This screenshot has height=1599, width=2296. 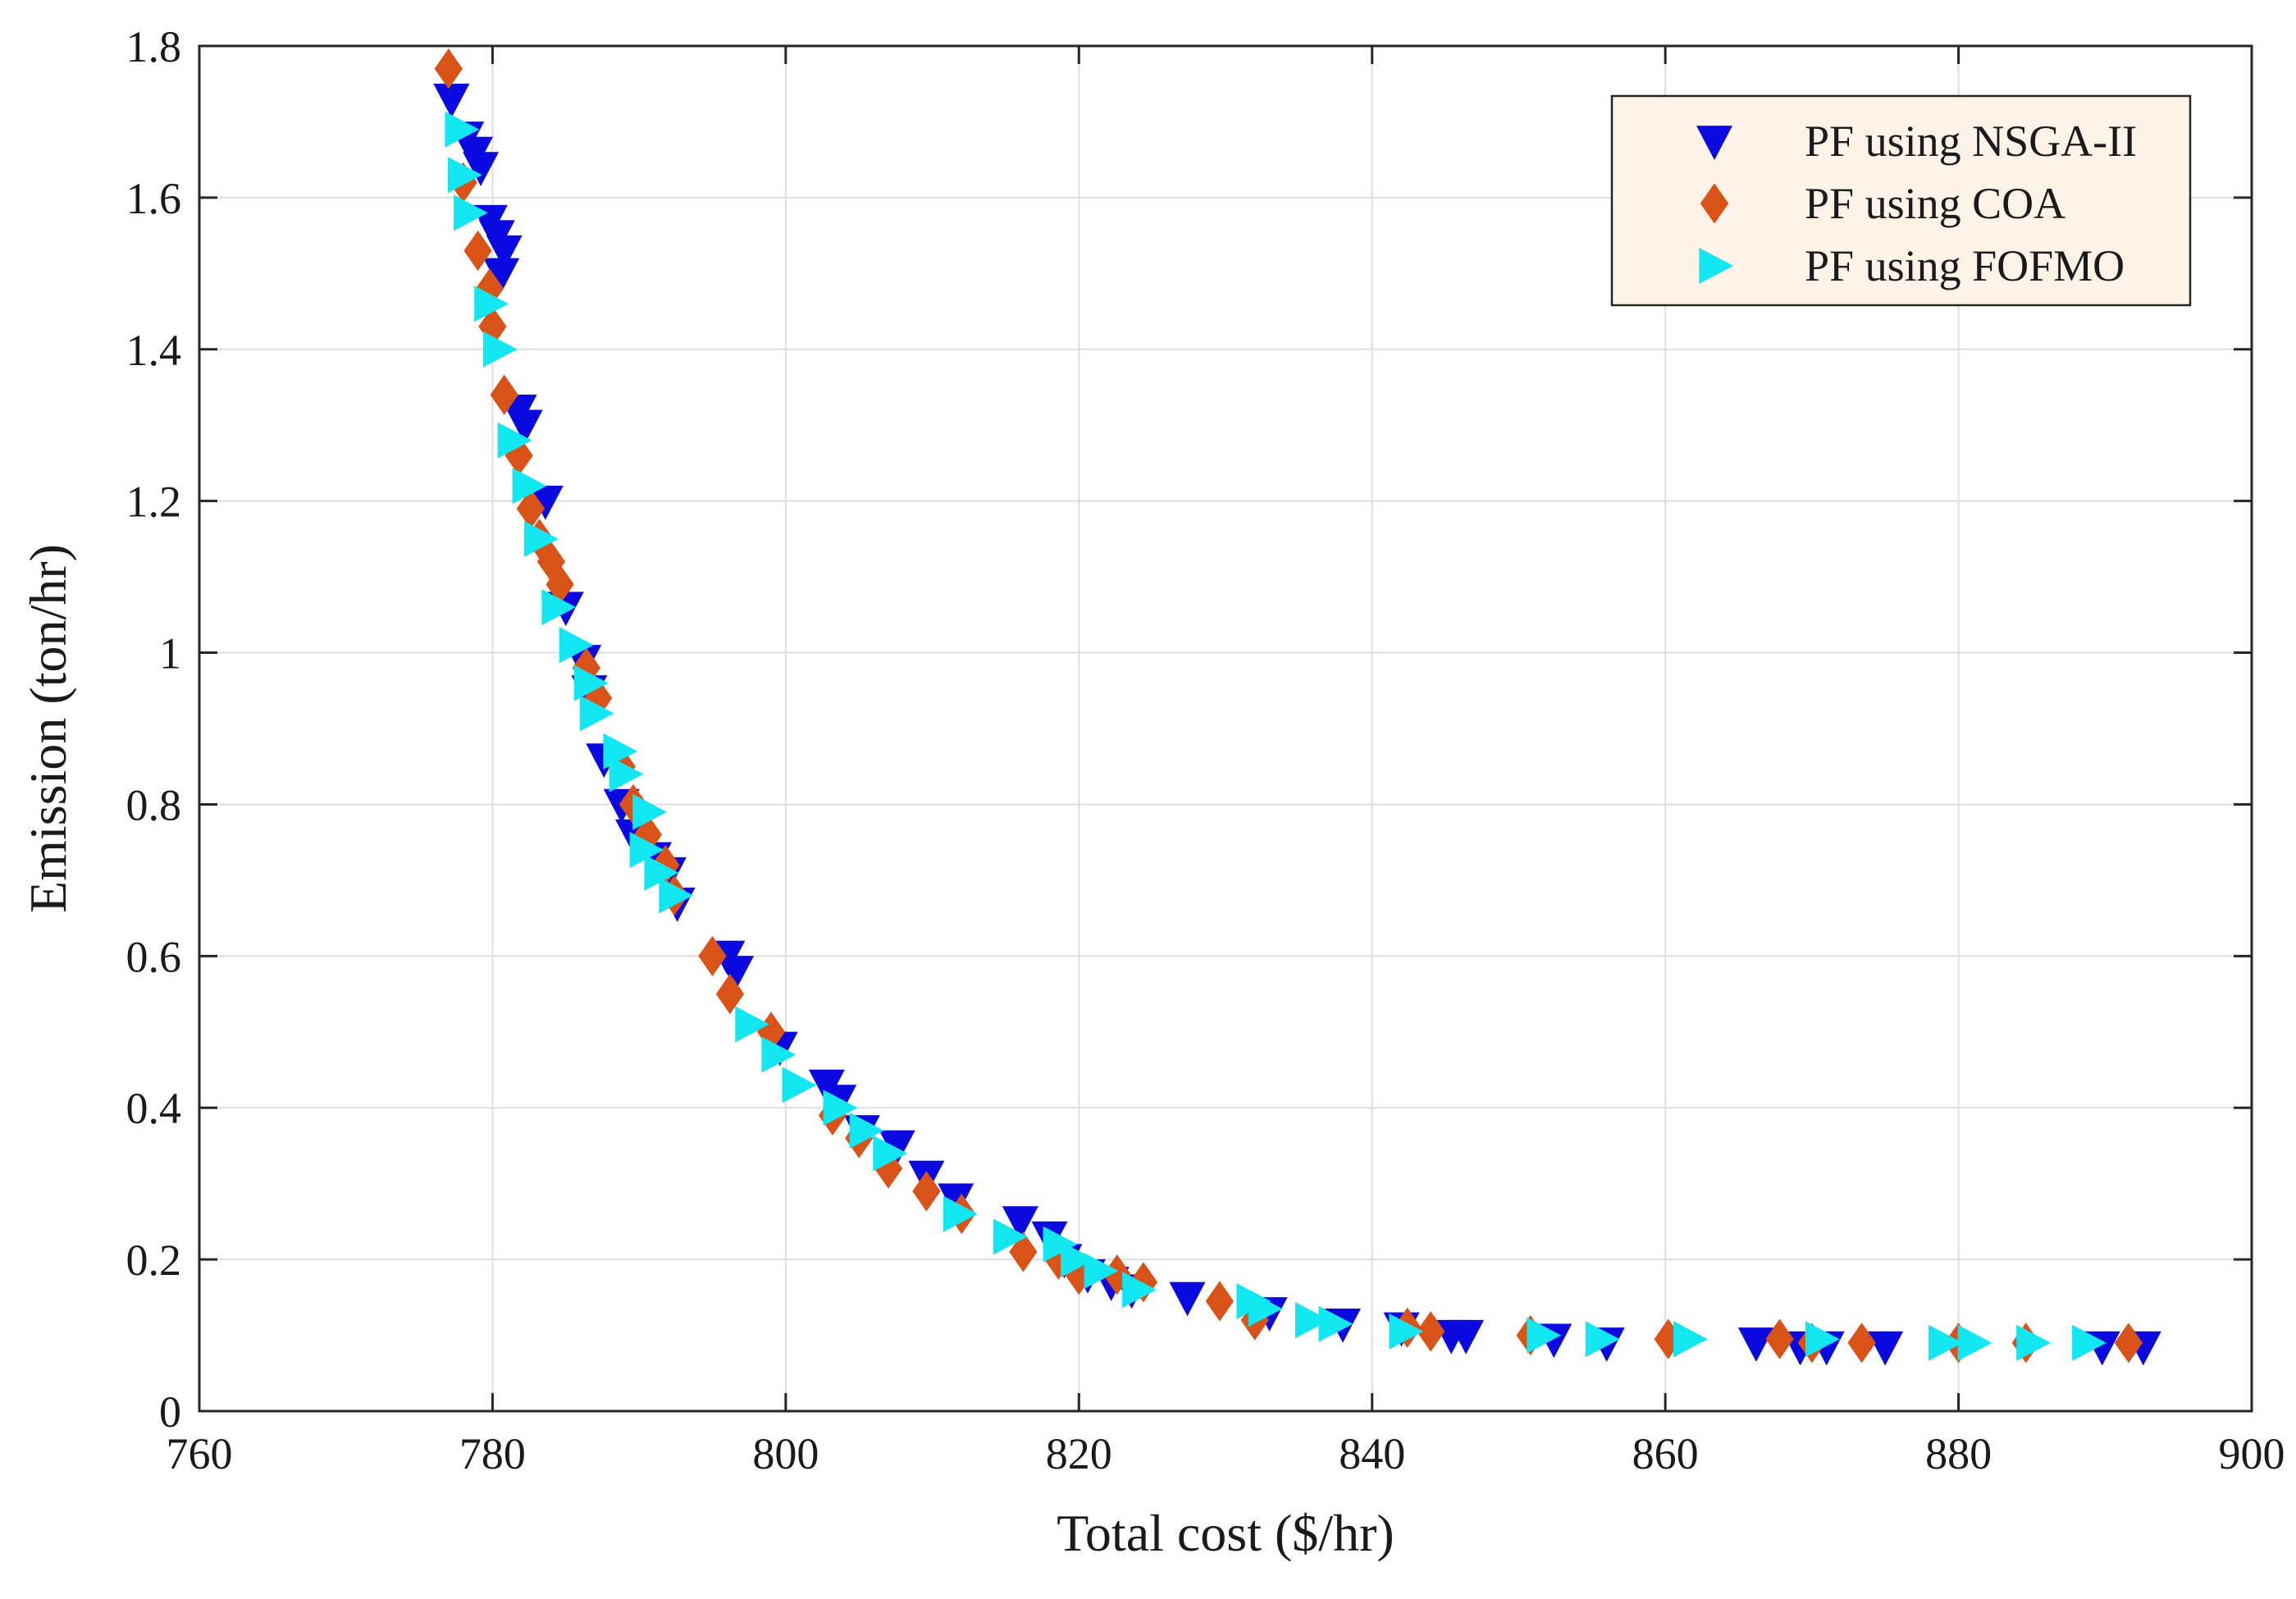 I want to click on legend-label: PF using FOFMO, so click(x=1965, y=265).